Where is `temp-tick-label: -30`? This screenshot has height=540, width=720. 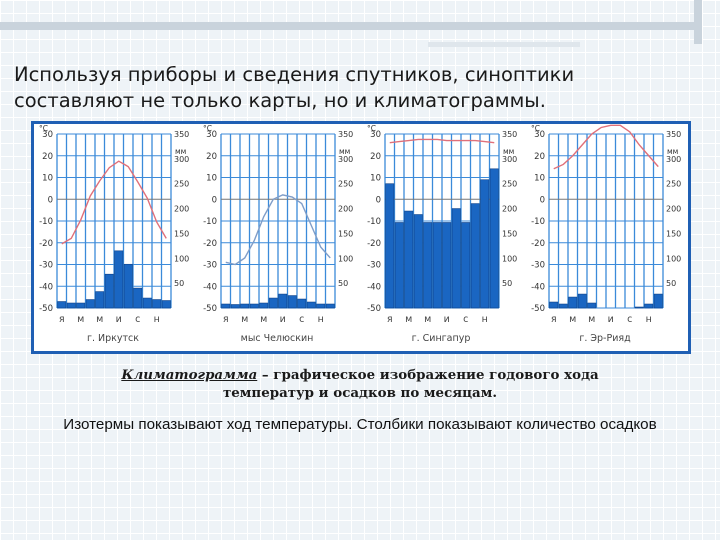
temp-tick-label: -30 is located at coordinates (538, 266).